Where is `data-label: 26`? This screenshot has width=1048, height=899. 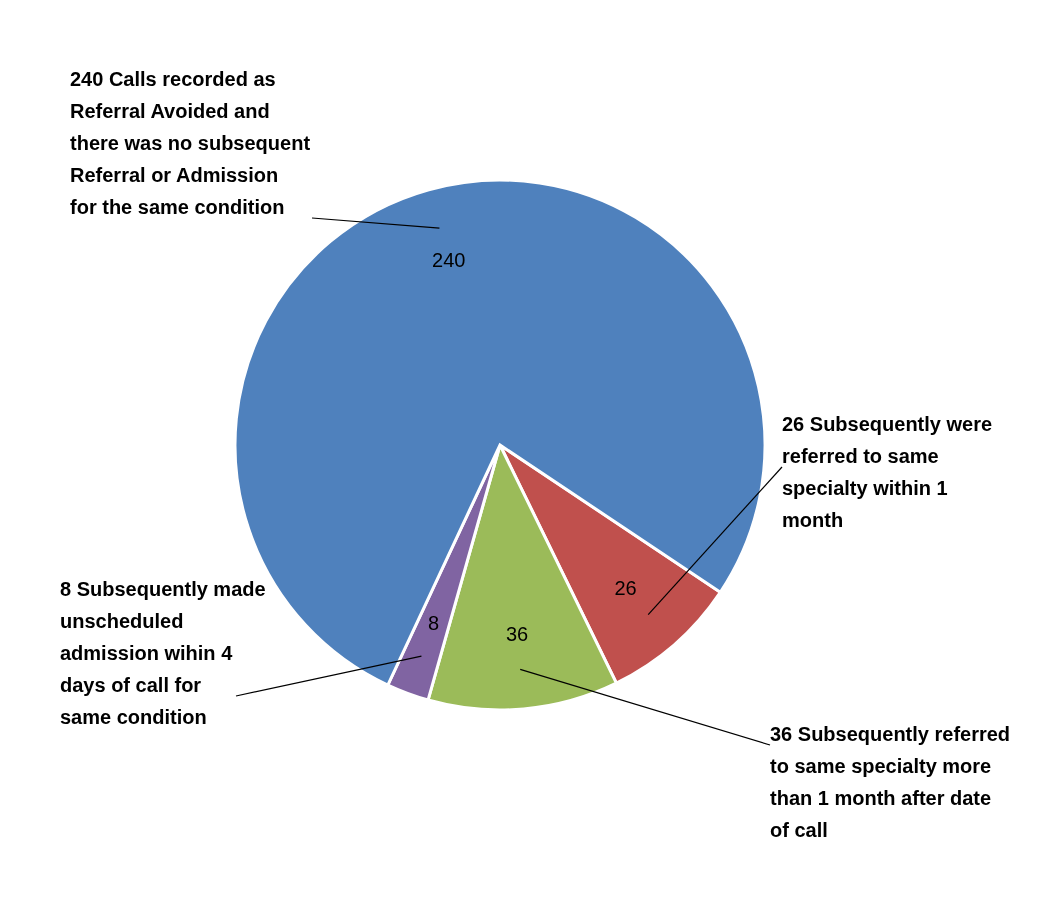
data-label: 26 is located at coordinates (625, 587).